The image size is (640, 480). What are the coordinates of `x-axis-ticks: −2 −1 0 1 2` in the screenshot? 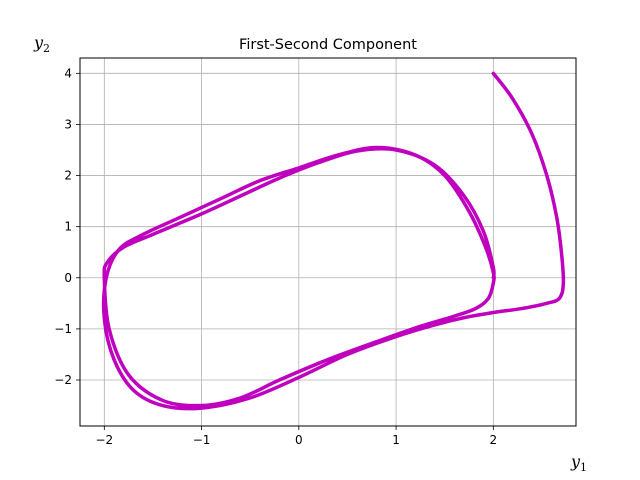 It's located at (296, 436).